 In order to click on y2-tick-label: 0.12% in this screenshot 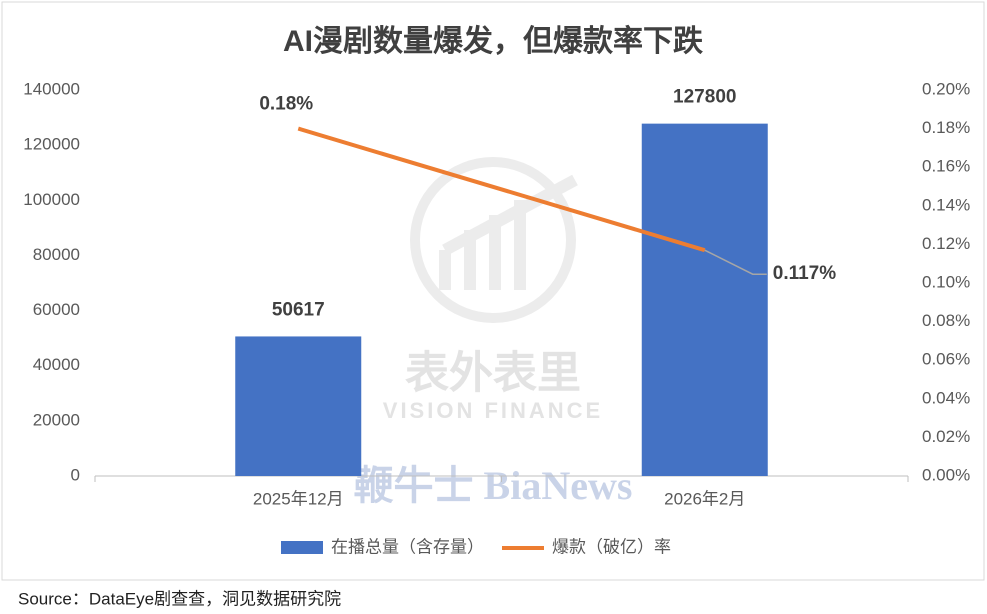, I will do `click(946, 243)`.